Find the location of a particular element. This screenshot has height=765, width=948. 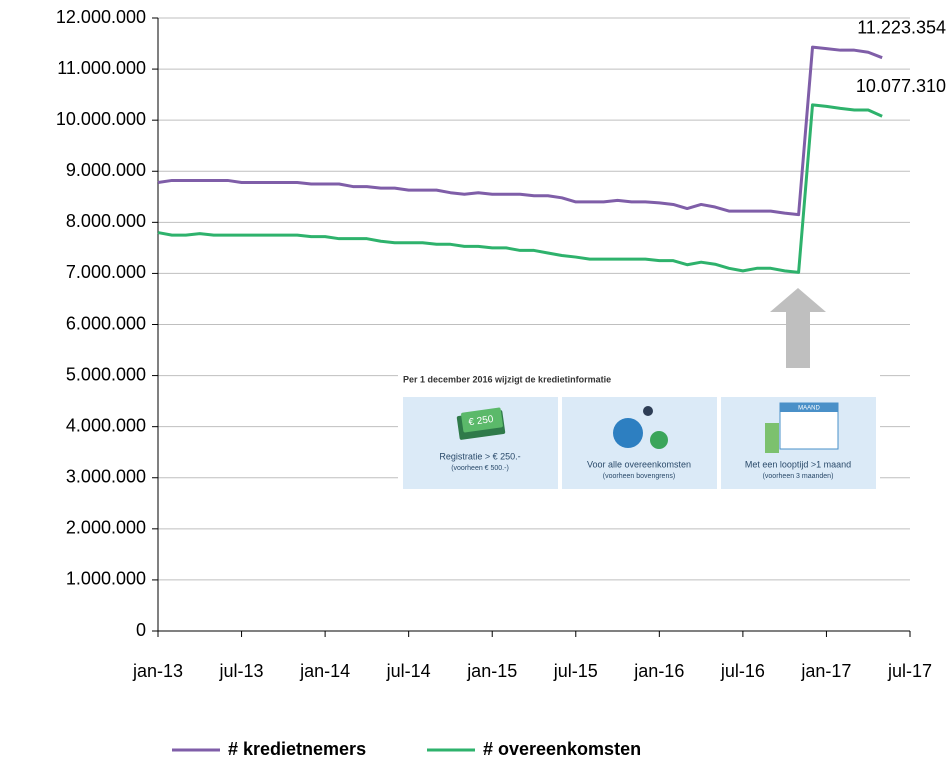

x-tick-label: jan-17 is located at coordinates (825, 671).